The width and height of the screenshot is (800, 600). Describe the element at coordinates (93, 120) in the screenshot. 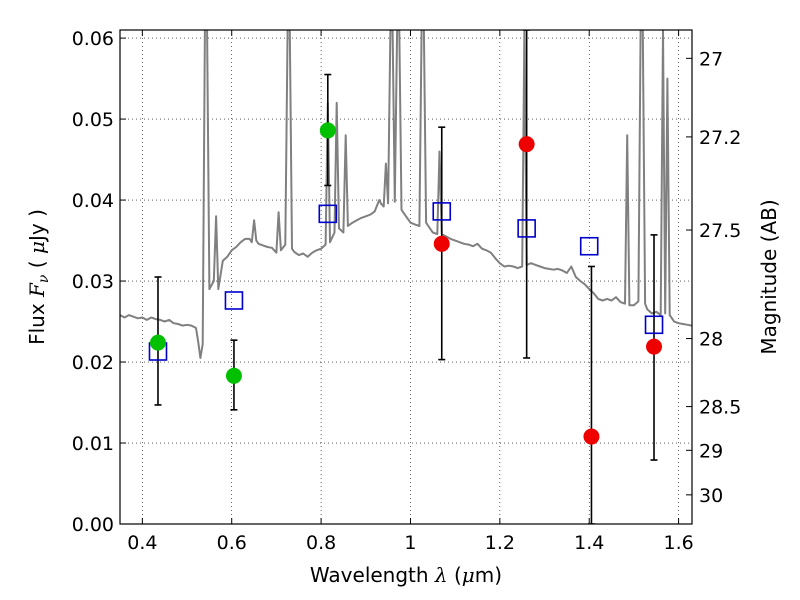

I see `y-tick-label: 0.05` at that location.